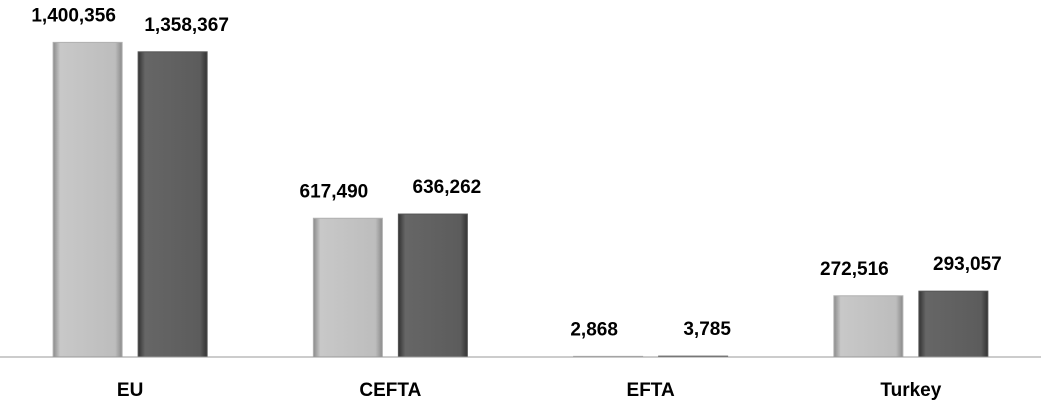 The height and width of the screenshot is (403, 1041). What do you see at coordinates (854, 269) in the screenshot?
I see `data-label: 272,516` at bounding box center [854, 269].